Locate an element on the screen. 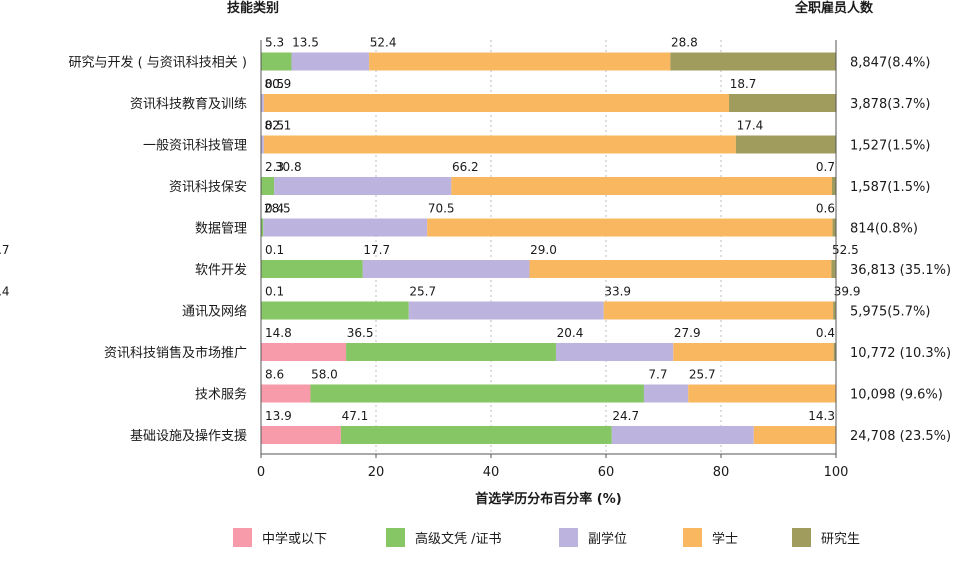 Image resolution: width=960 pixels, height=580 pixels. legend-label-secondary: 中学或以下 is located at coordinates (295, 539).